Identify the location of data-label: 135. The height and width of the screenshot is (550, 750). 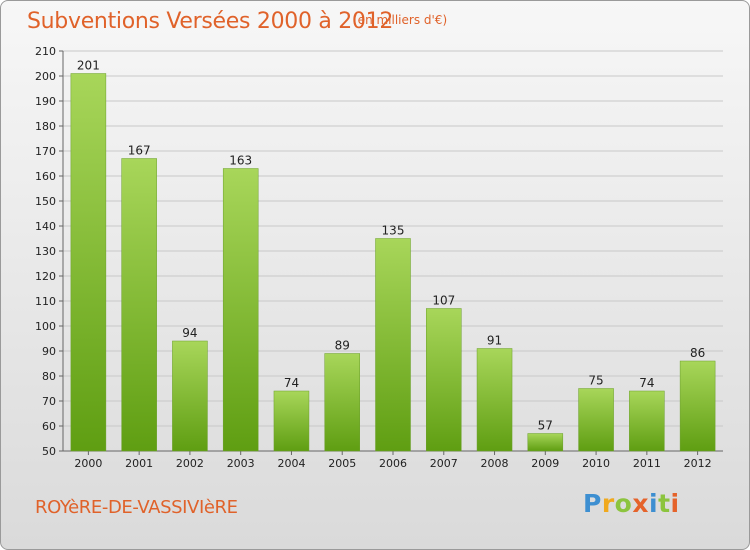
(393, 231).